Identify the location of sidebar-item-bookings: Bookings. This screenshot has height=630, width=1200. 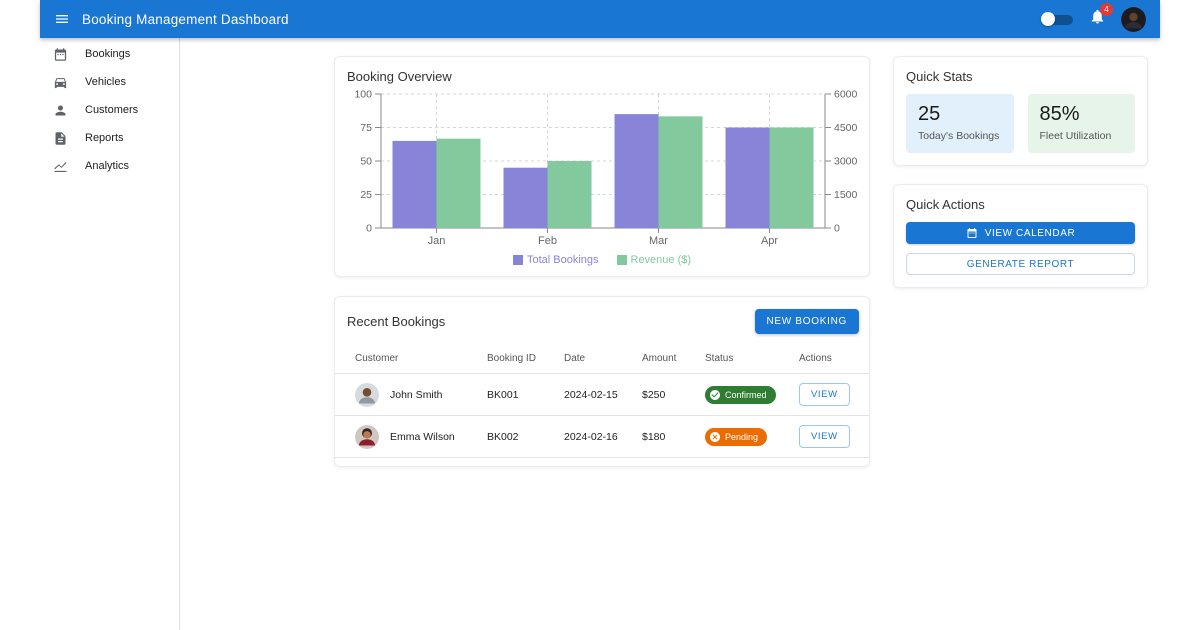
(109, 54).